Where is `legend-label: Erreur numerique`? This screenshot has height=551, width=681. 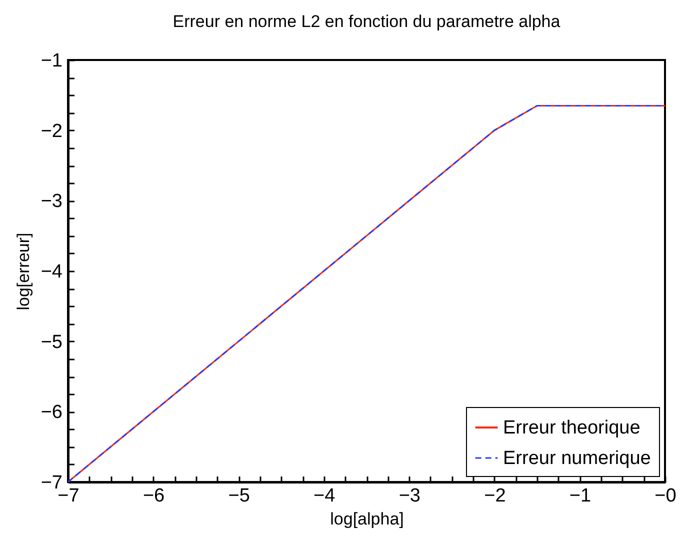
legend-label: Erreur numerique is located at coordinates (577, 458).